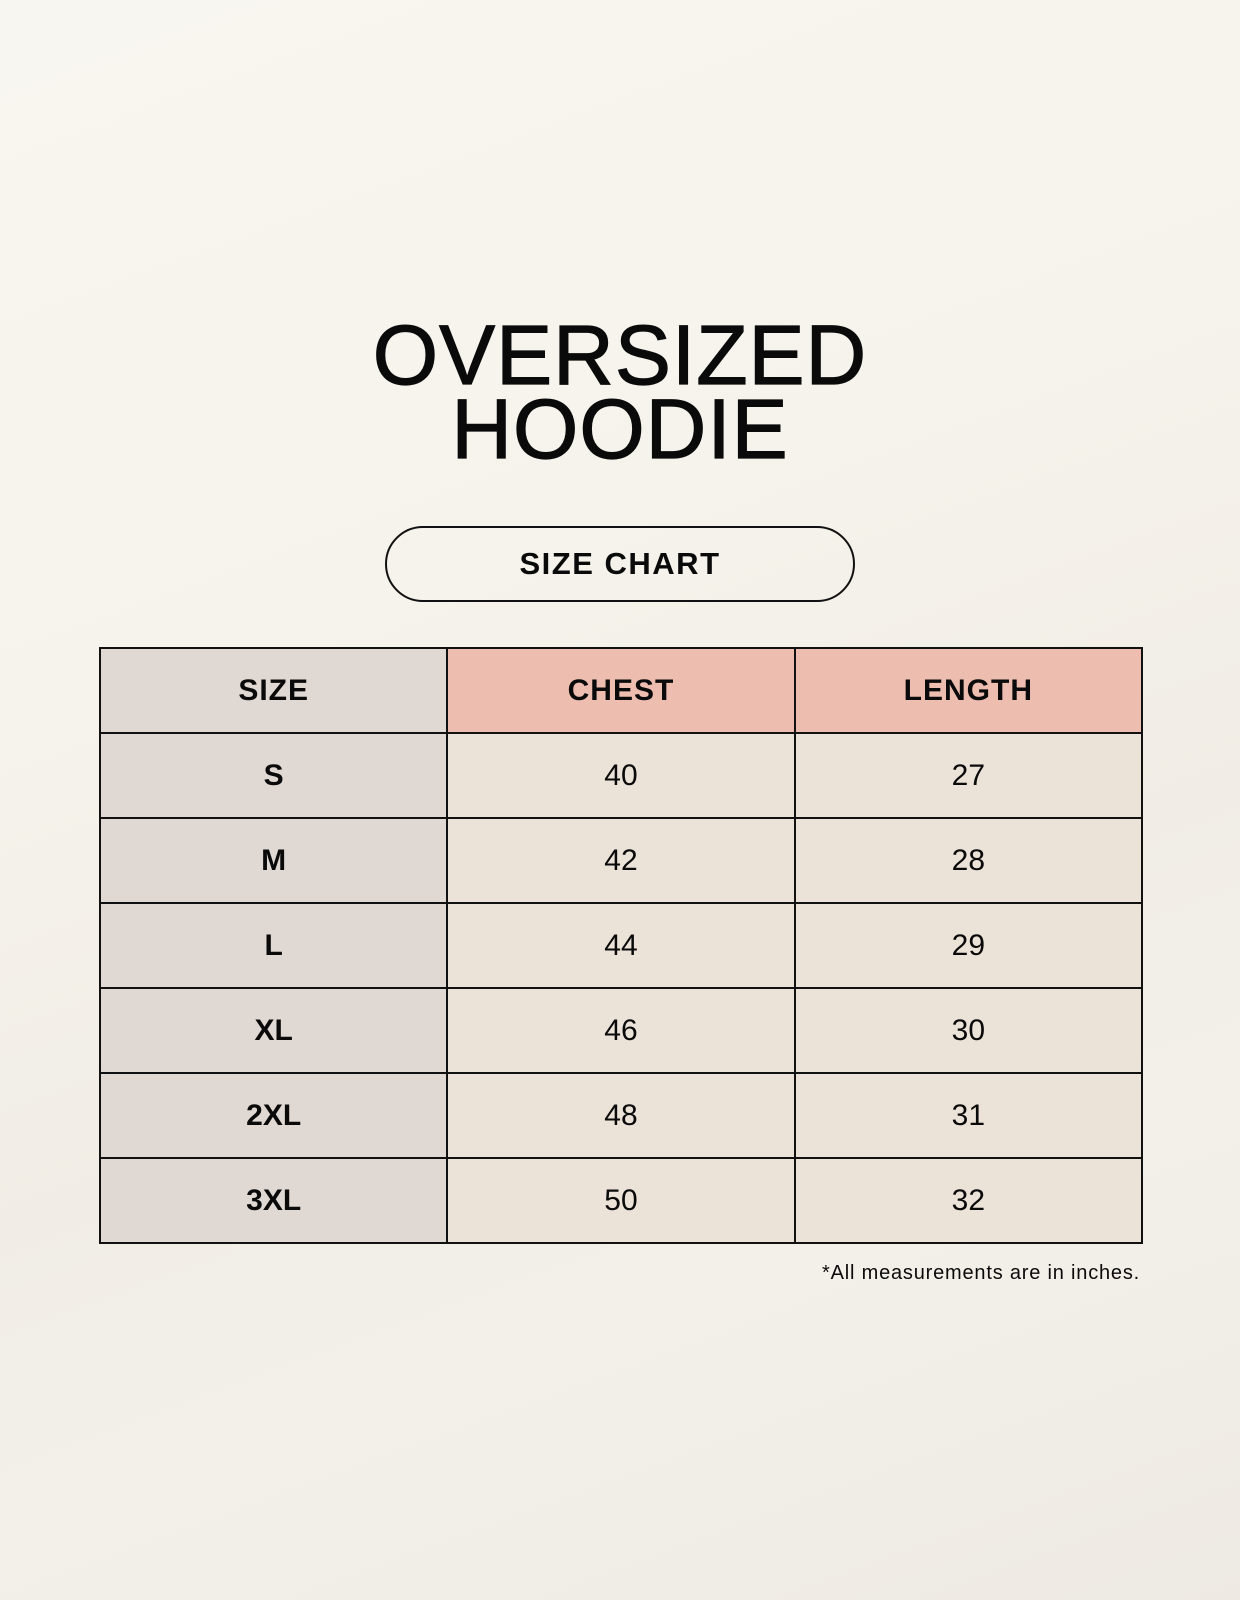 The height and width of the screenshot is (1600, 1240). What do you see at coordinates (968, 945) in the screenshot?
I see `cell-length: 29` at bounding box center [968, 945].